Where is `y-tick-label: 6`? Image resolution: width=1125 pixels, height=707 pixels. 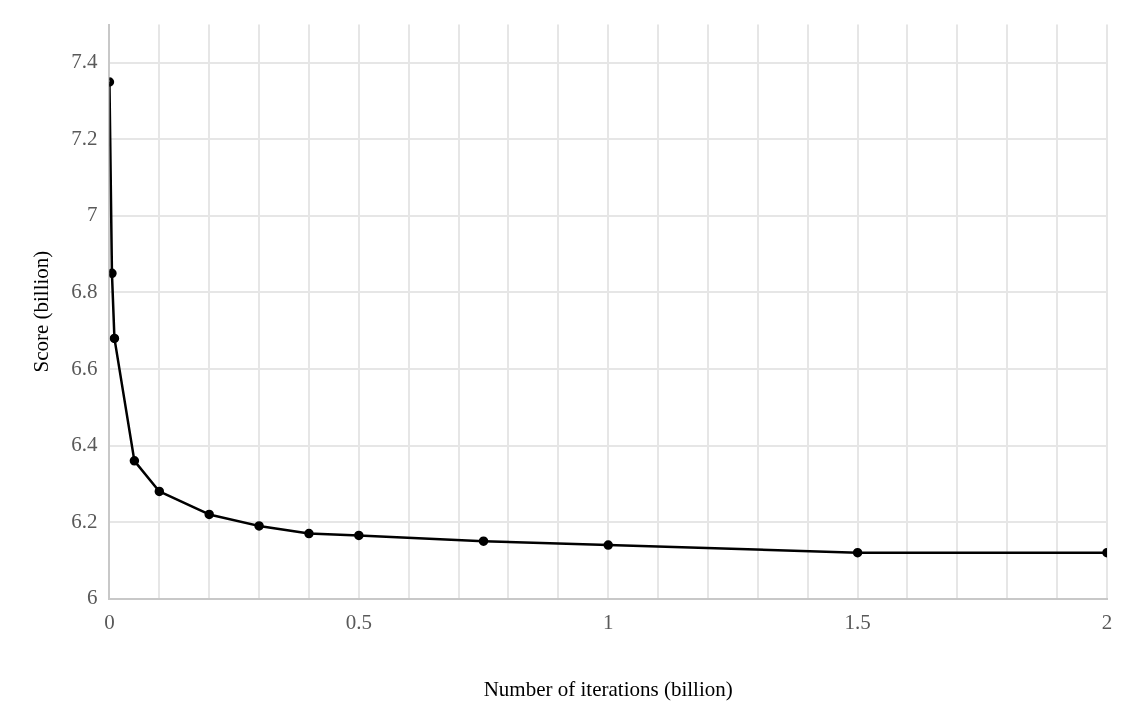
y-tick-label: 6 is located at coordinates (92, 597).